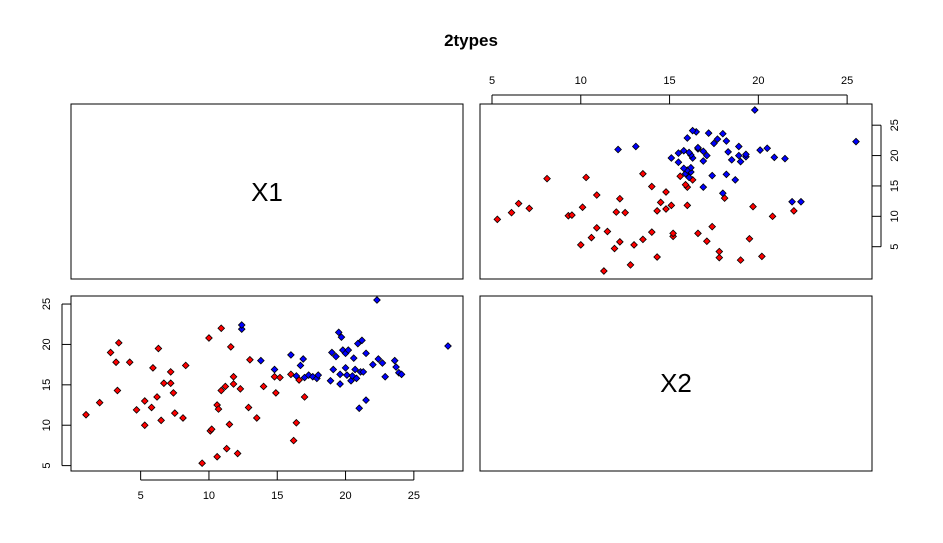 The height and width of the screenshot is (543, 943). Describe the element at coordinates (886, 184) in the screenshot. I see `right-y-axis: 5 10 15 20 25` at that location.